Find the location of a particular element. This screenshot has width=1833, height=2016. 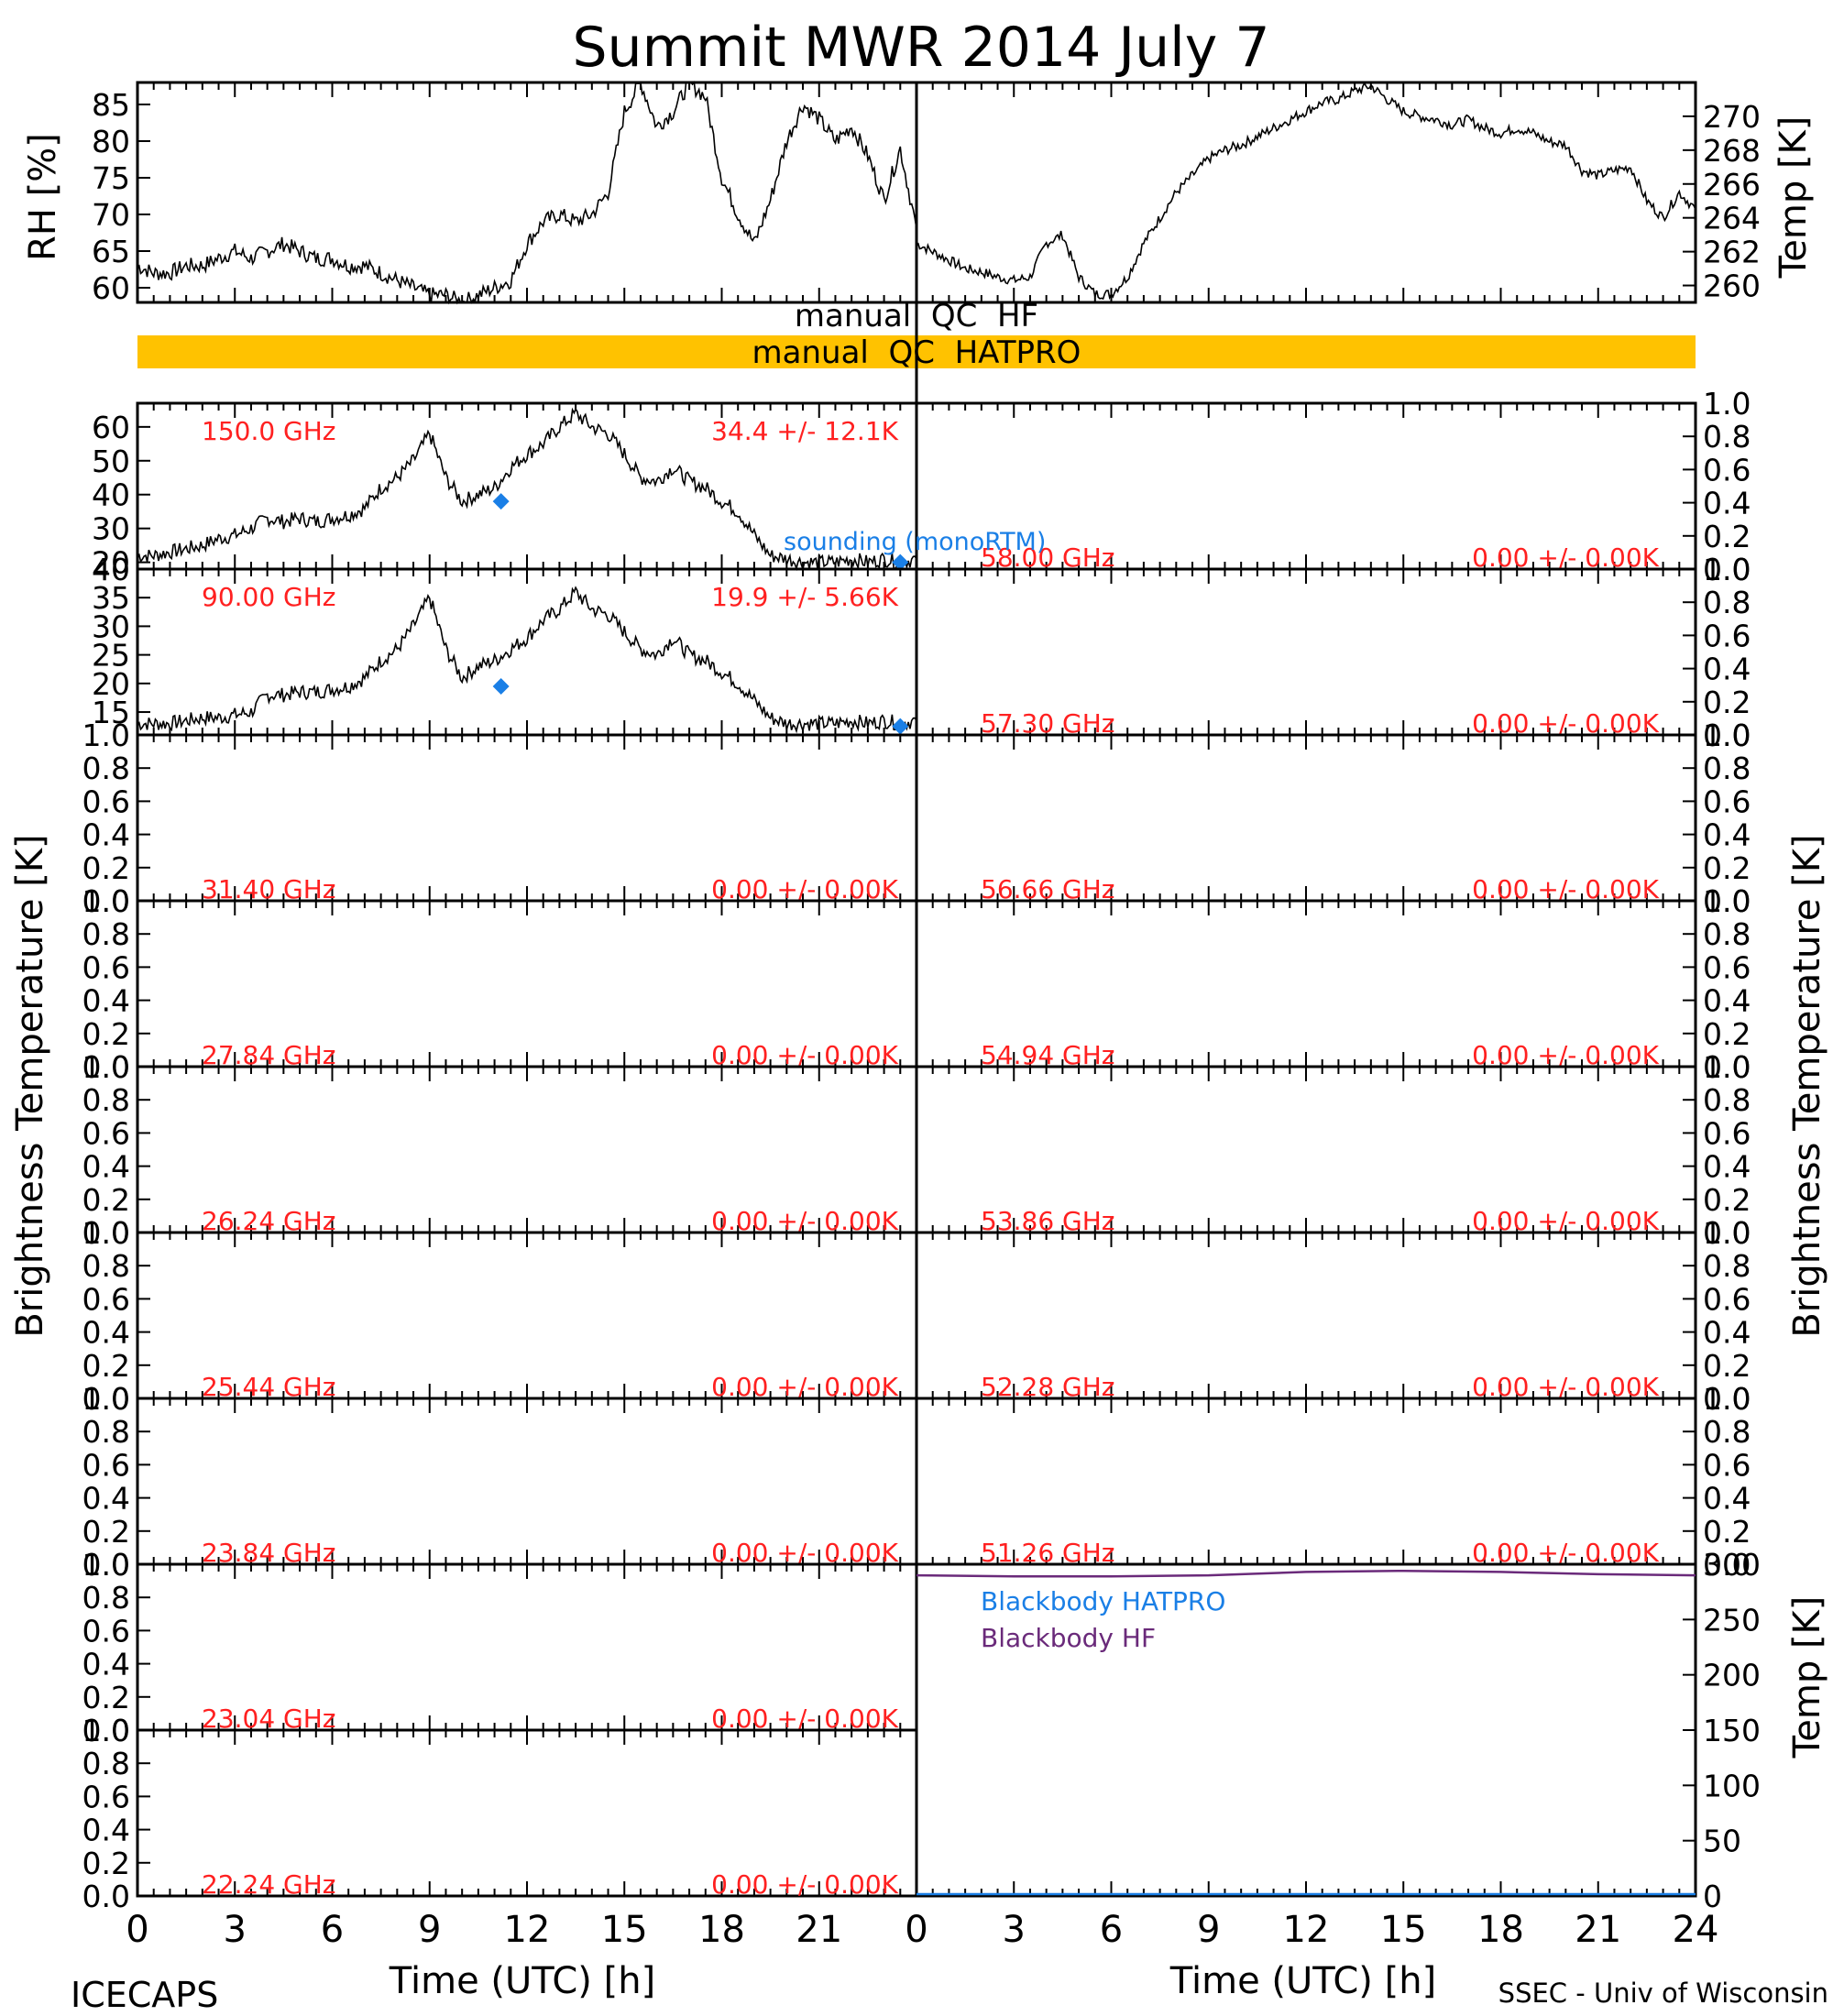

bb-axis-title: Temp [K] is located at coordinates (1807, 1677).